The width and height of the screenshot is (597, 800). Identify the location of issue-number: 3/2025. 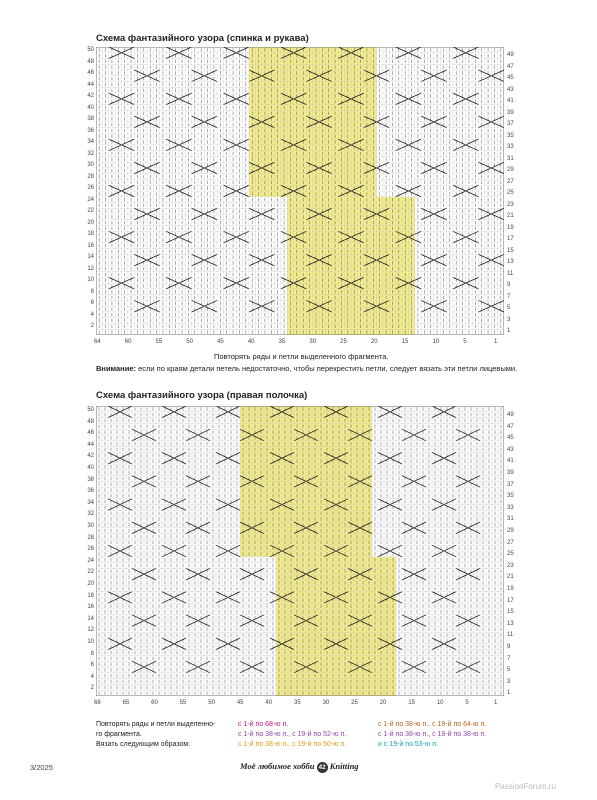
(41, 767).